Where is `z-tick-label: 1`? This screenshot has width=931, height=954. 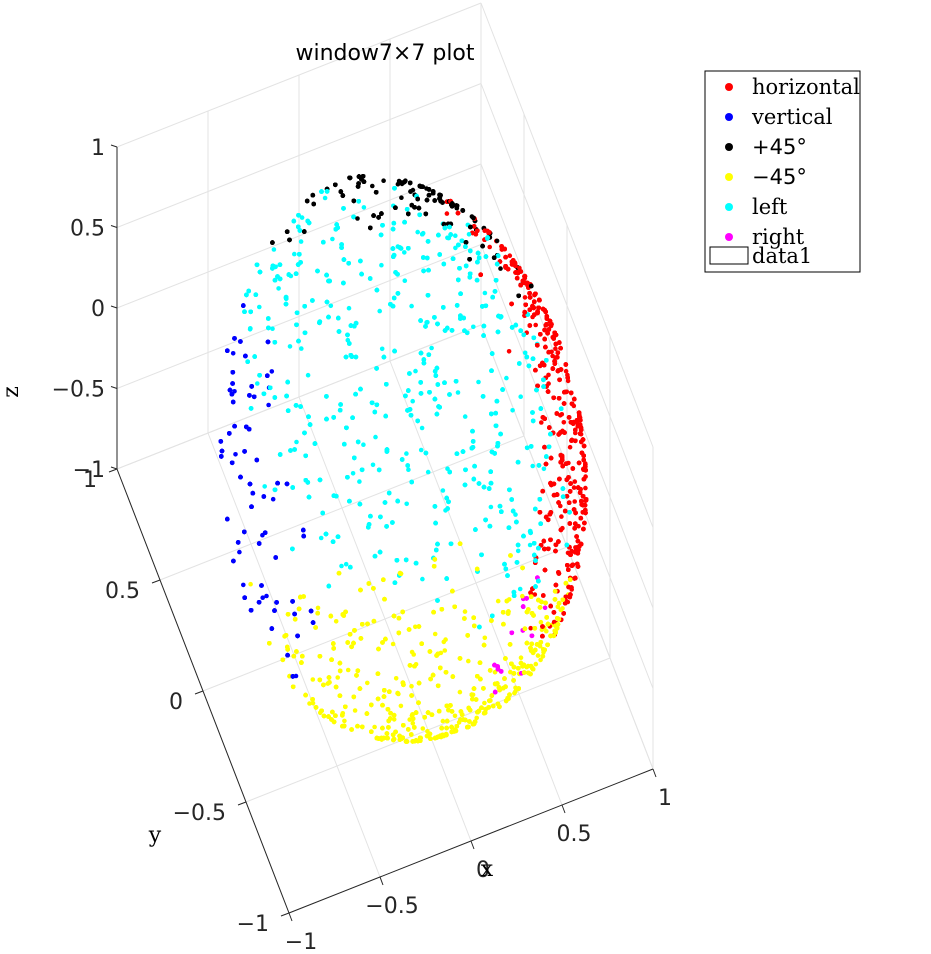
z-tick-label: 1 is located at coordinates (98, 148).